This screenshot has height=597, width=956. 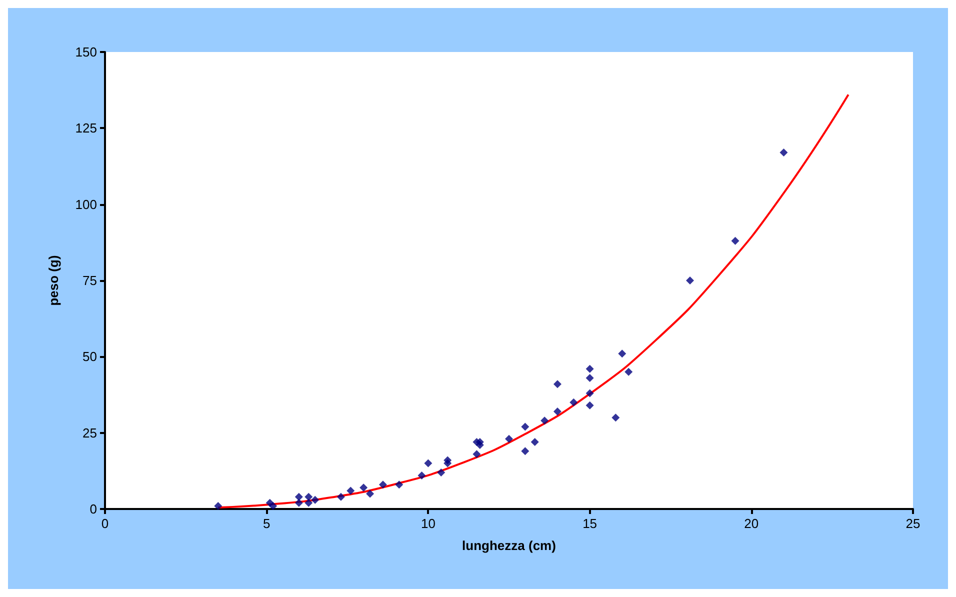 I want to click on y-tick-label: 100, so click(x=86, y=204).